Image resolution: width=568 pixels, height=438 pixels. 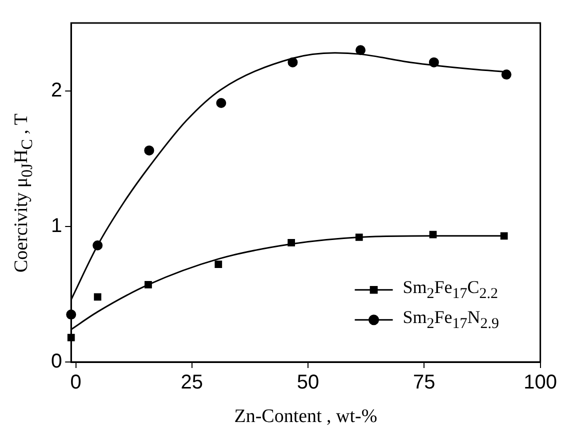 What do you see at coordinates (56, 361) in the screenshot?
I see `y-tick-label: 0` at bounding box center [56, 361].